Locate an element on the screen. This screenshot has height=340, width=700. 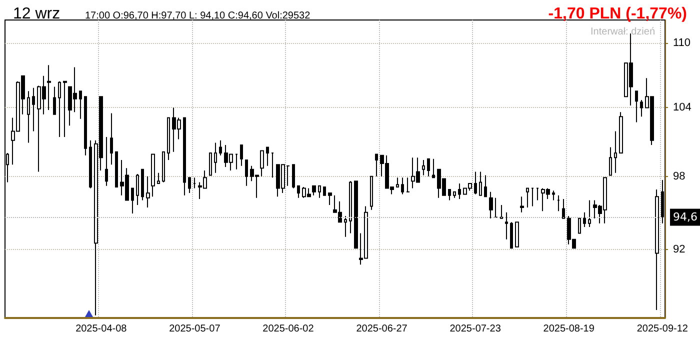
y-tick-label: 98 is located at coordinates (679, 176).